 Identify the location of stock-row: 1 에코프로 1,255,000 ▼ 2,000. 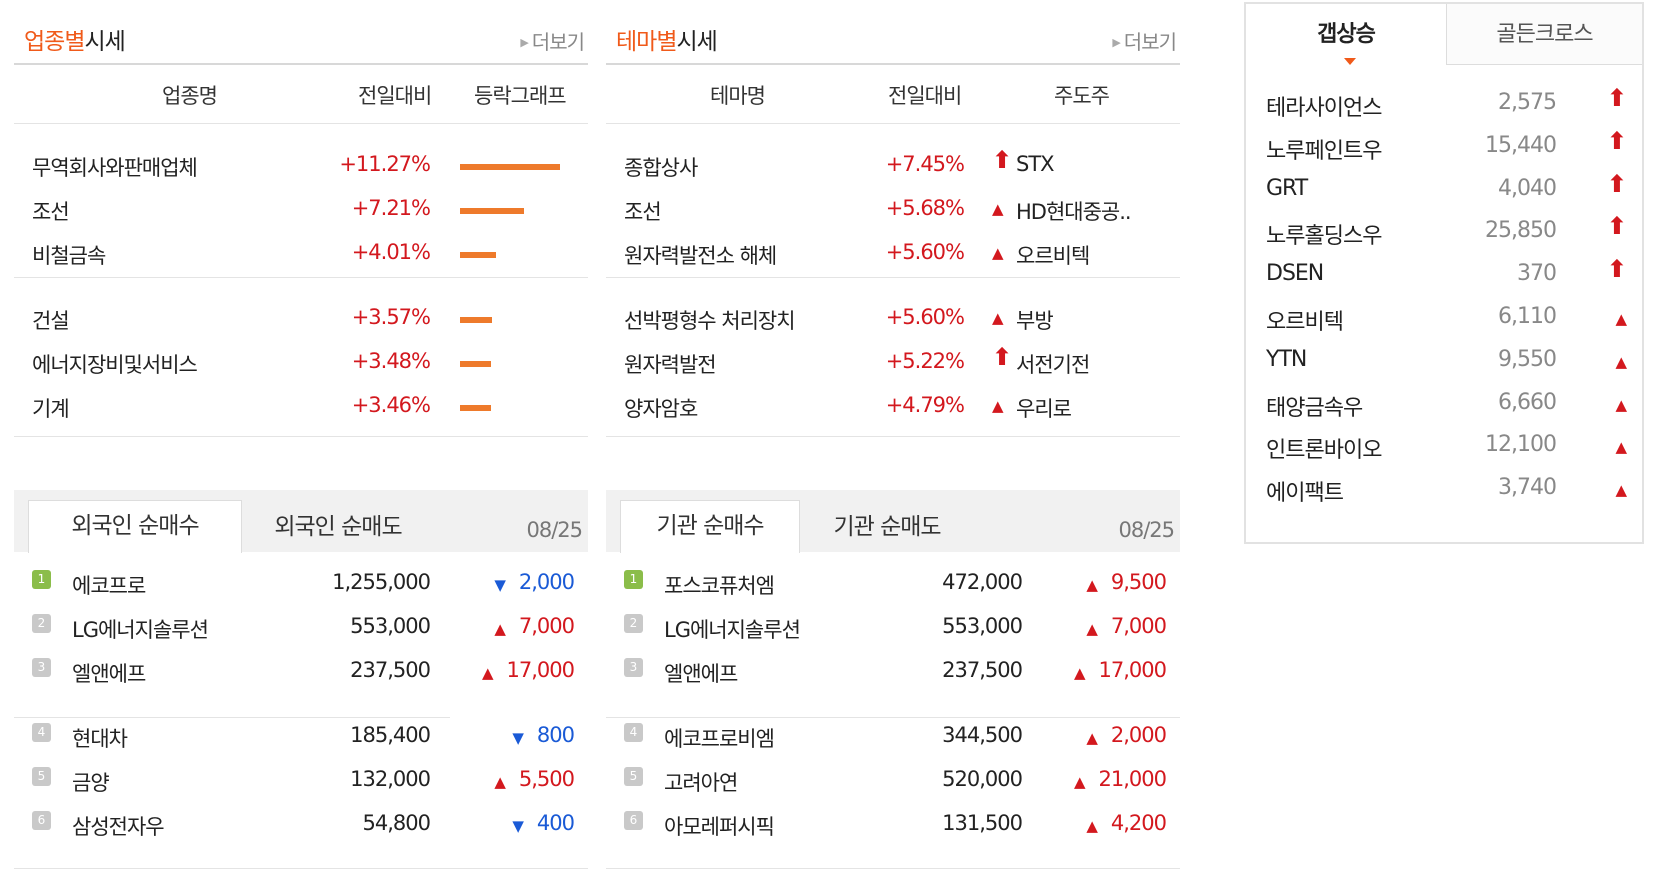
(301, 584).